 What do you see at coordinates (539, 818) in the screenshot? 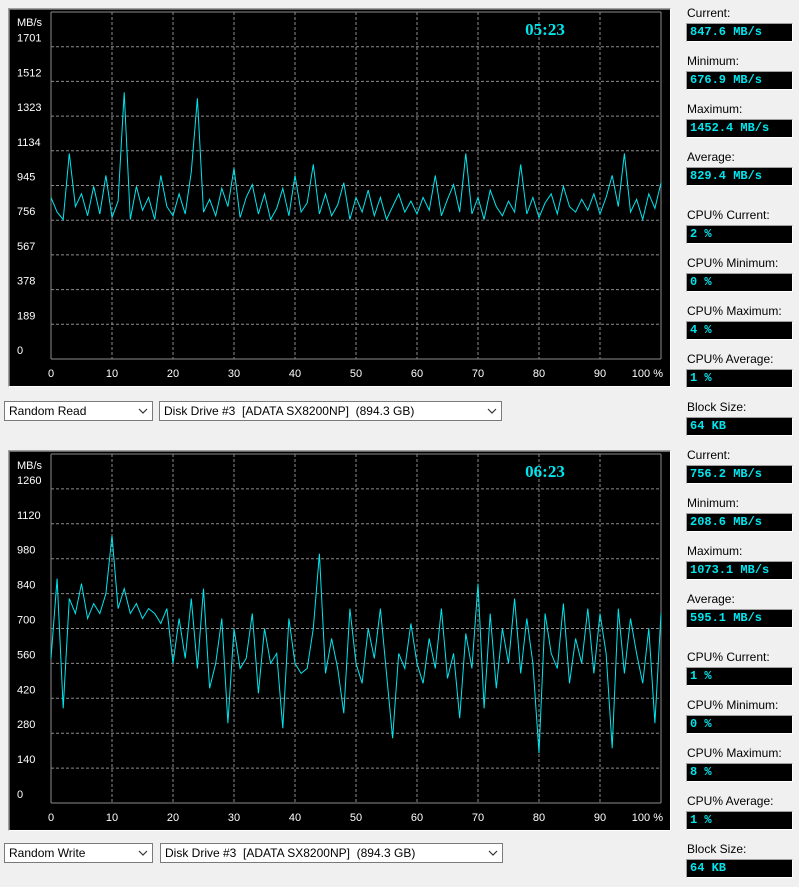
I see `write-x-tick-label: 80` at bounding box center [539, 818].